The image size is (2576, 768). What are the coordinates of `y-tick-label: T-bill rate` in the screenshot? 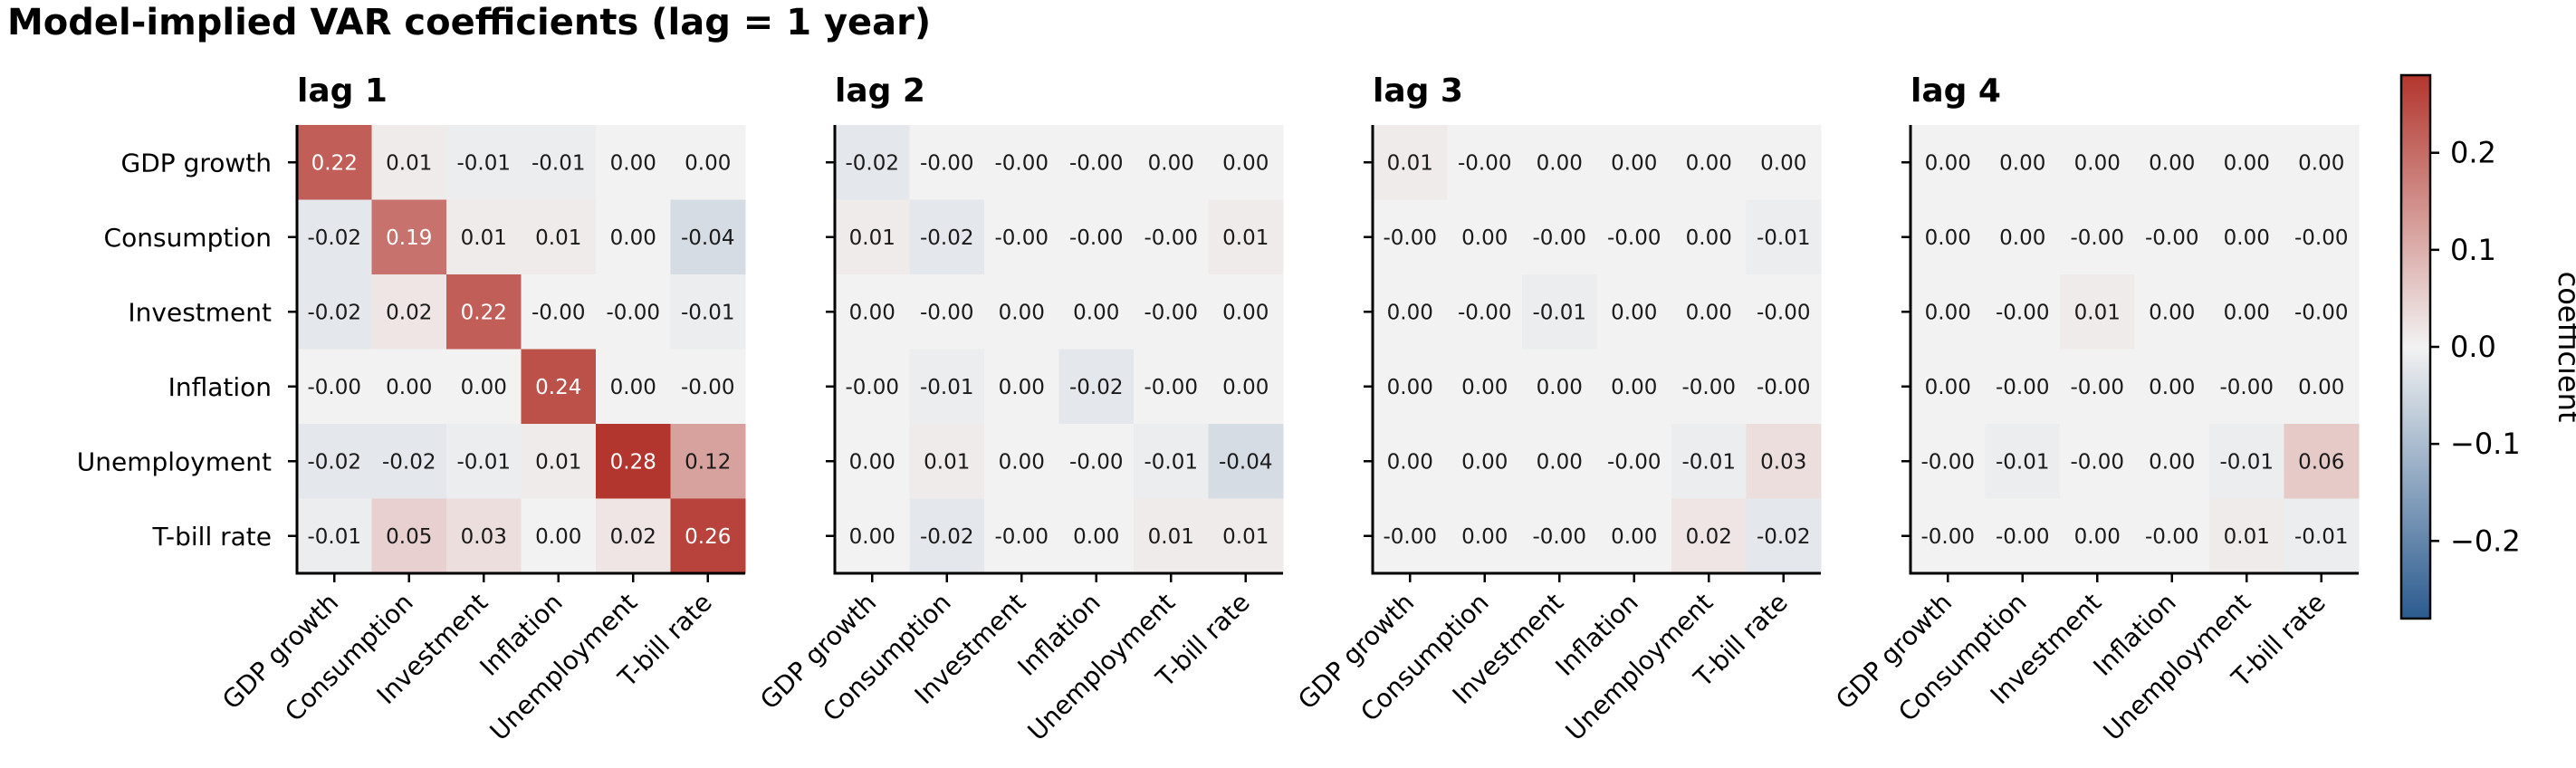 It's located at (211, 537).